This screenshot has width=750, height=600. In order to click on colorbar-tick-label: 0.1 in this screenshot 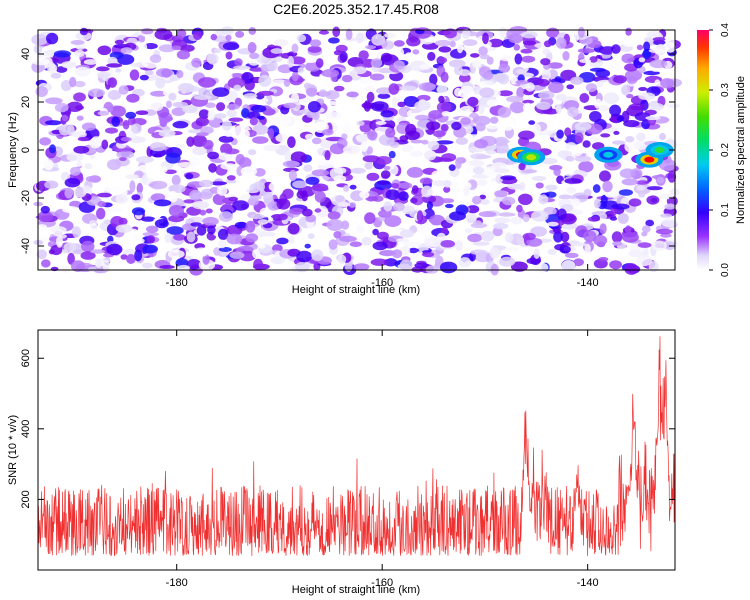, I will do `click(725, 210)`.